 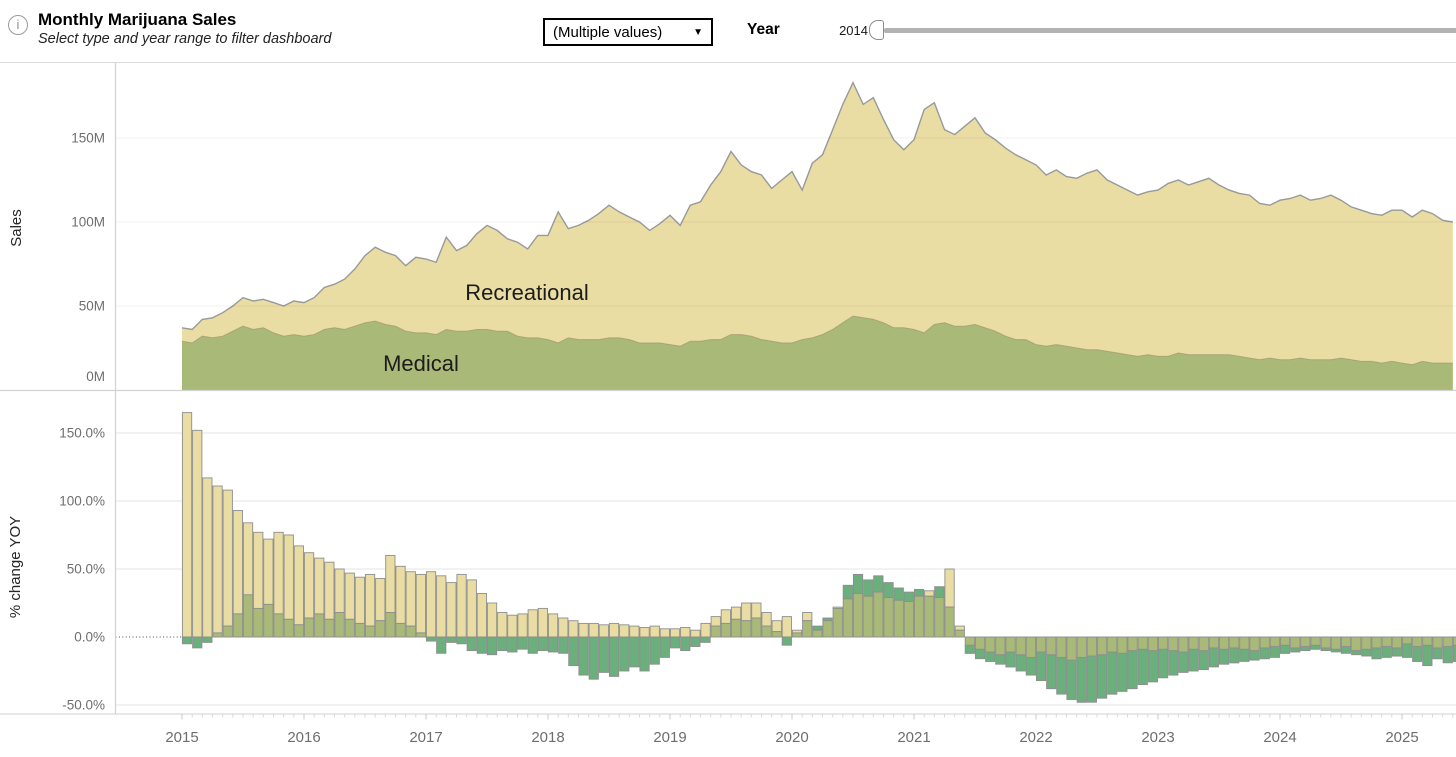 I want to click on medical-area, so click(x=817, y=353).